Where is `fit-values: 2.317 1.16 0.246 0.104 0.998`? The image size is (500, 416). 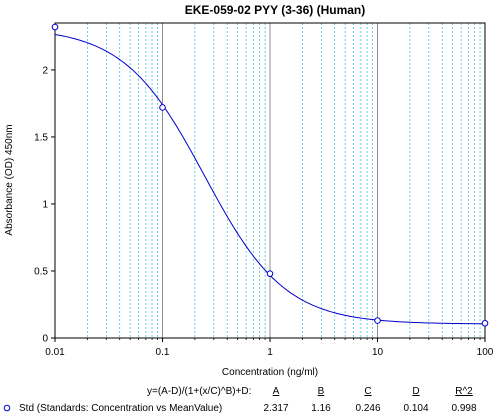
fit-values: 2.317 1.16 0.246 0.104 0.998 is located at coordinates (369, 408).